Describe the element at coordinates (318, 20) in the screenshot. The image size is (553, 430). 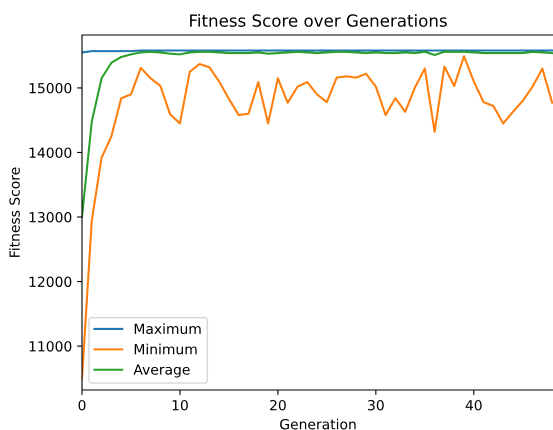
I see `chart-title: Fitness Score over Generations` at that location.